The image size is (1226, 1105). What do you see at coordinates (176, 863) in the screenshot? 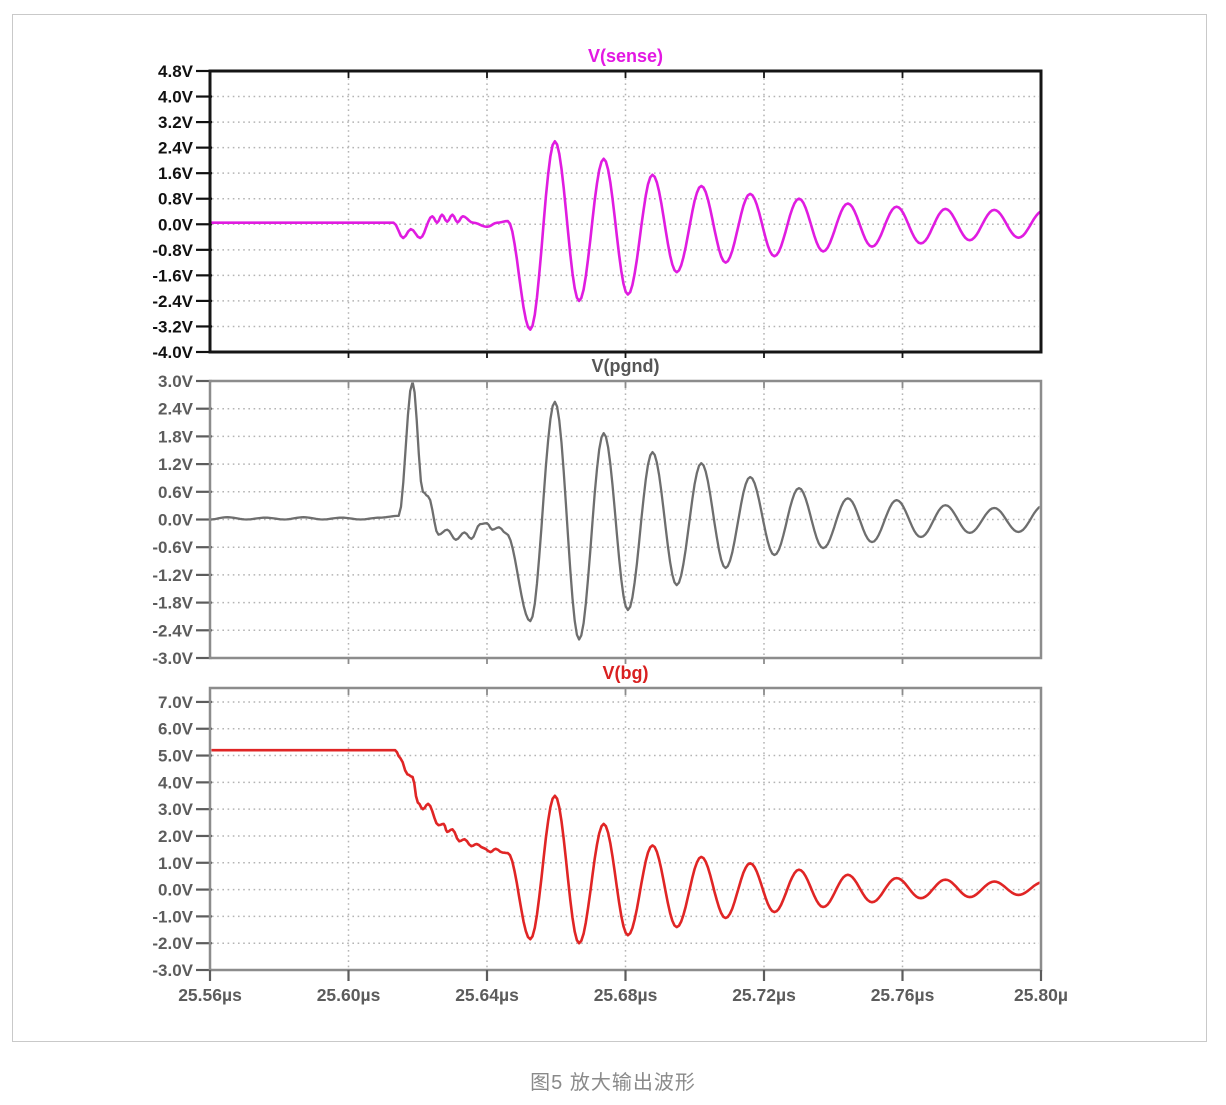
I see `y-tick-label: 1.0V` at bounding box center [176, 863].